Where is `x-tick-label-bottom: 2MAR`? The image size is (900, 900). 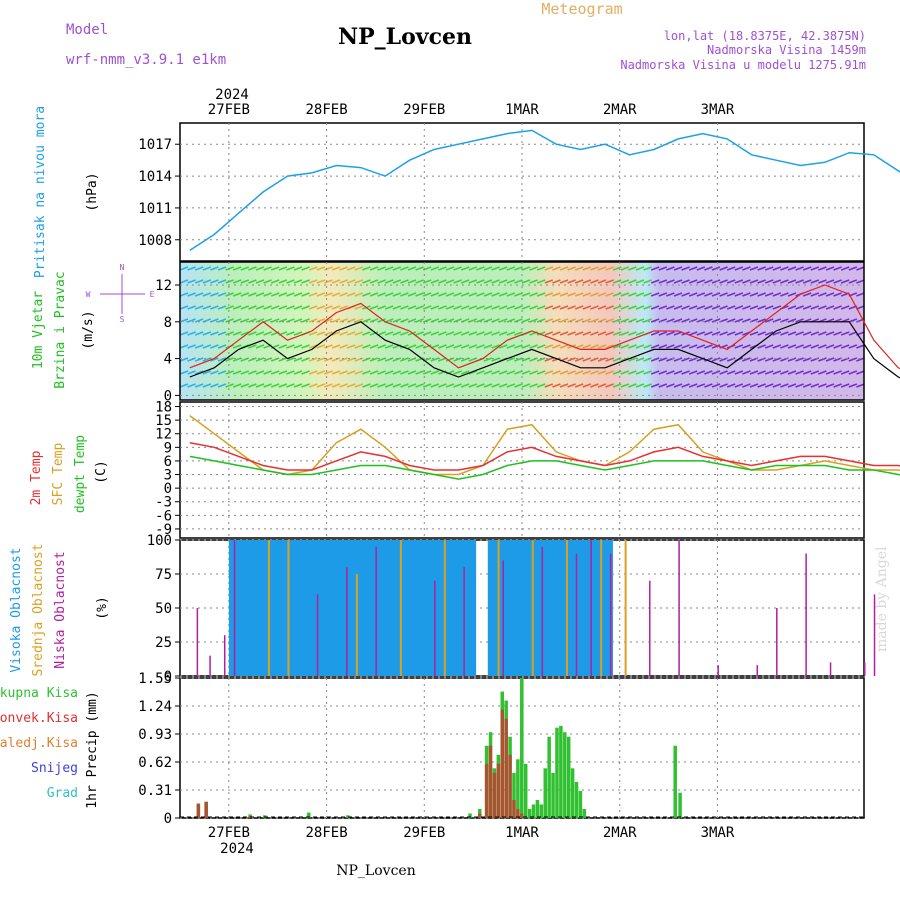
x-tick-label-bottom: 2MAR is located at coordinates (620, 833).